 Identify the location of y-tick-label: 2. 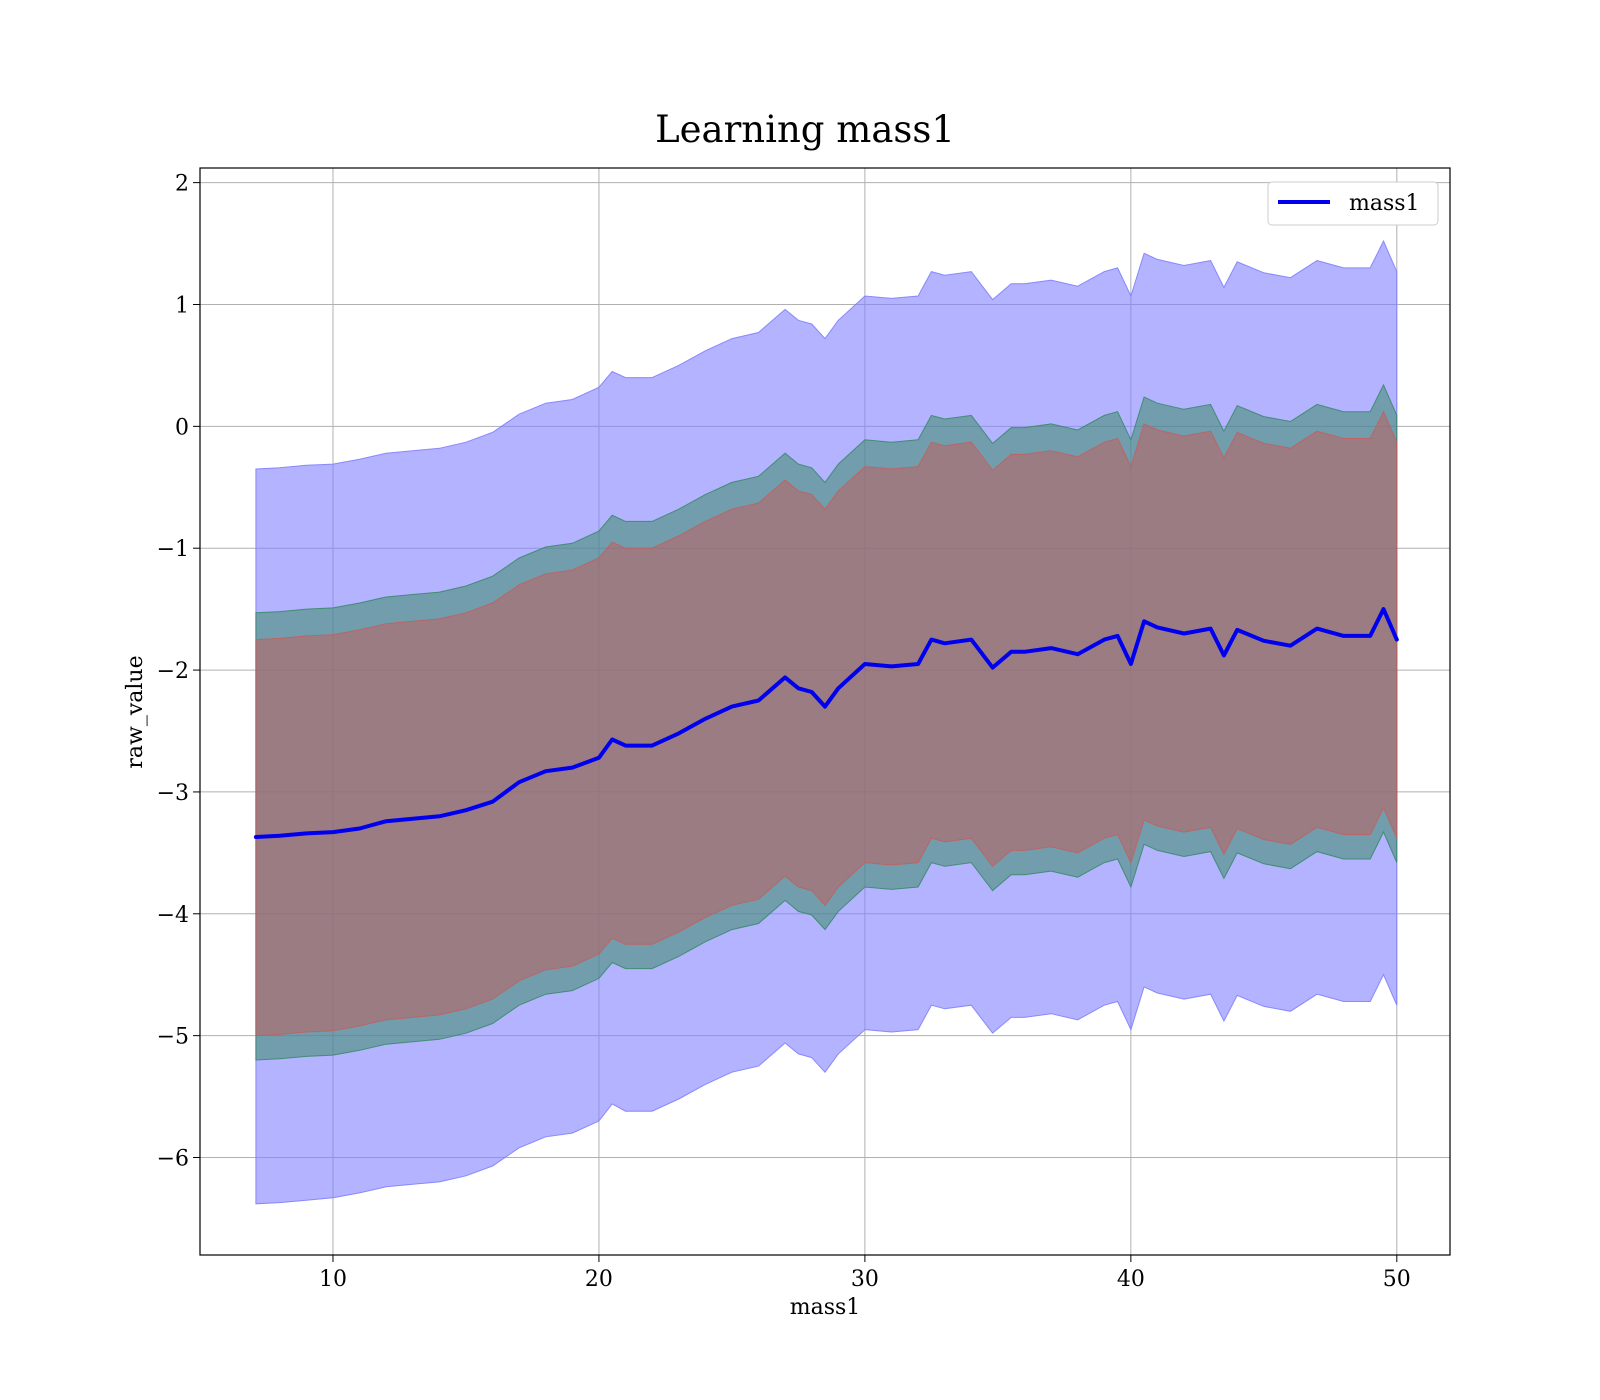
(182, 184).